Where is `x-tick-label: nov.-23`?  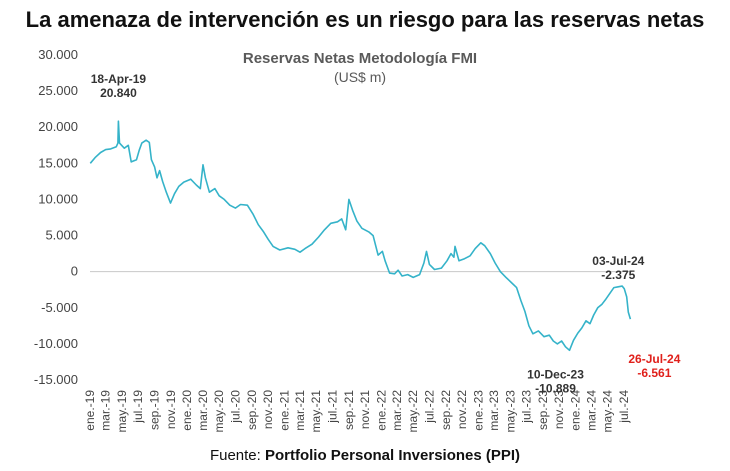 x-tick-label: nov.-23 is located at coordinates (559, 409).